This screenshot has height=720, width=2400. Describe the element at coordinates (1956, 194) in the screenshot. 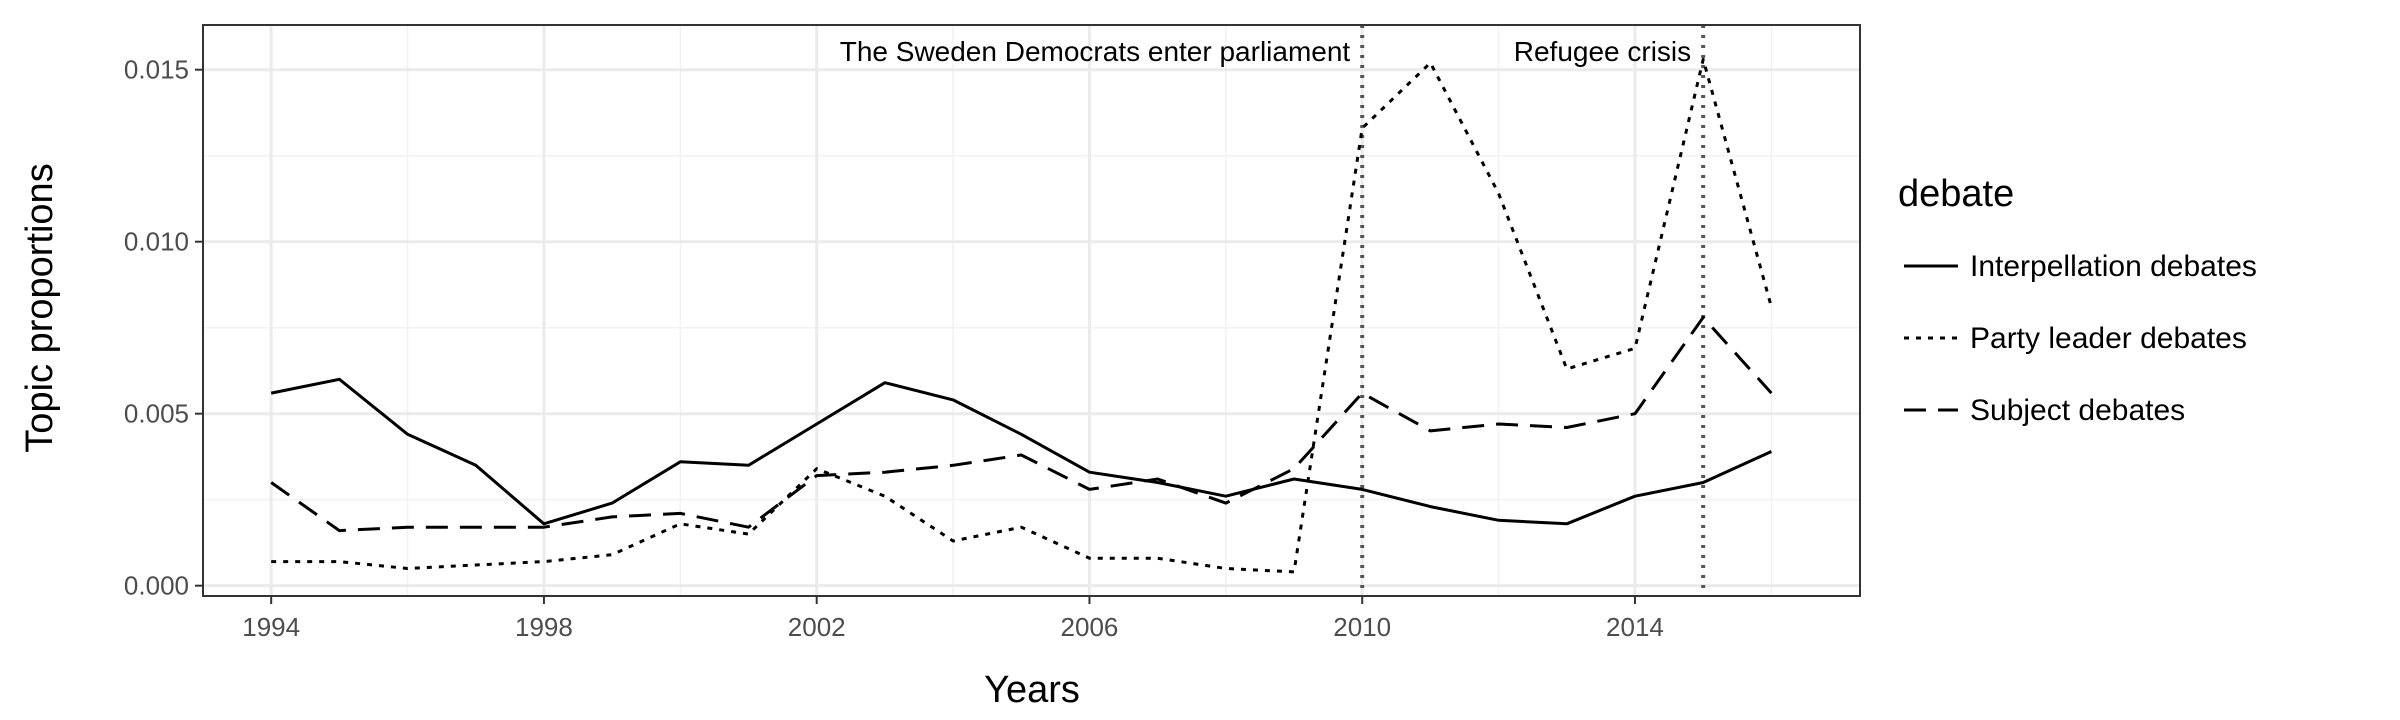

I see `legend-title: debate` at that location.